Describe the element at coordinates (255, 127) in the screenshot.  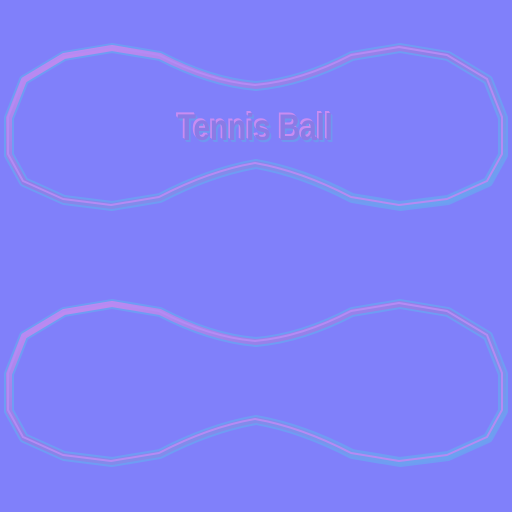
I see `tennis-ball-label: Tennis Ball` at that location.